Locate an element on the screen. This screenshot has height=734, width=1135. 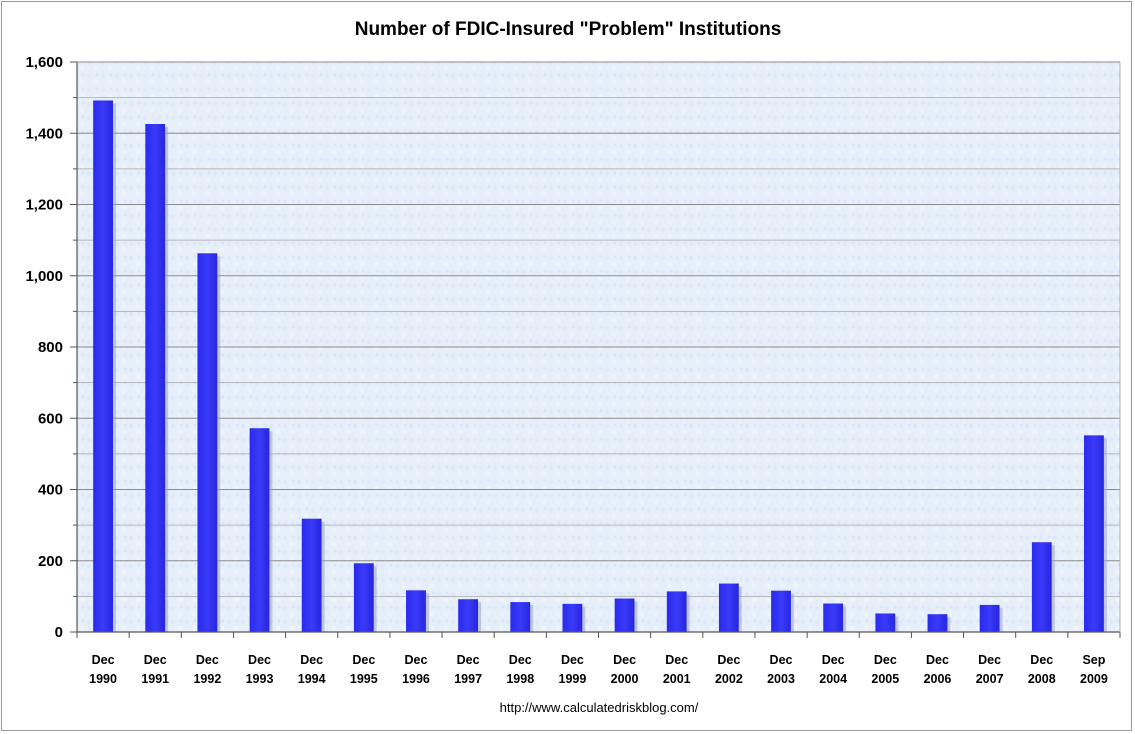
x-tick-label: Dec 2007 is located at coordinates (990, 669).